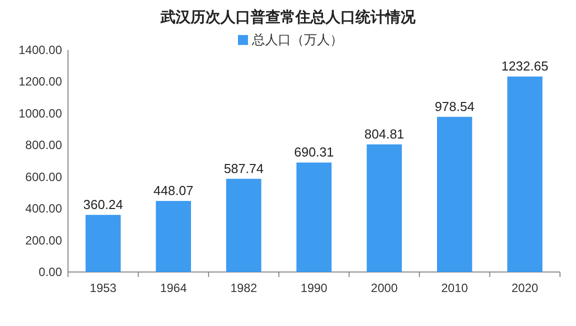  What do you see at coordinates (43, 209) in the screenshot?
I see `ytick: 400.00` at bounding box center [43, 209].